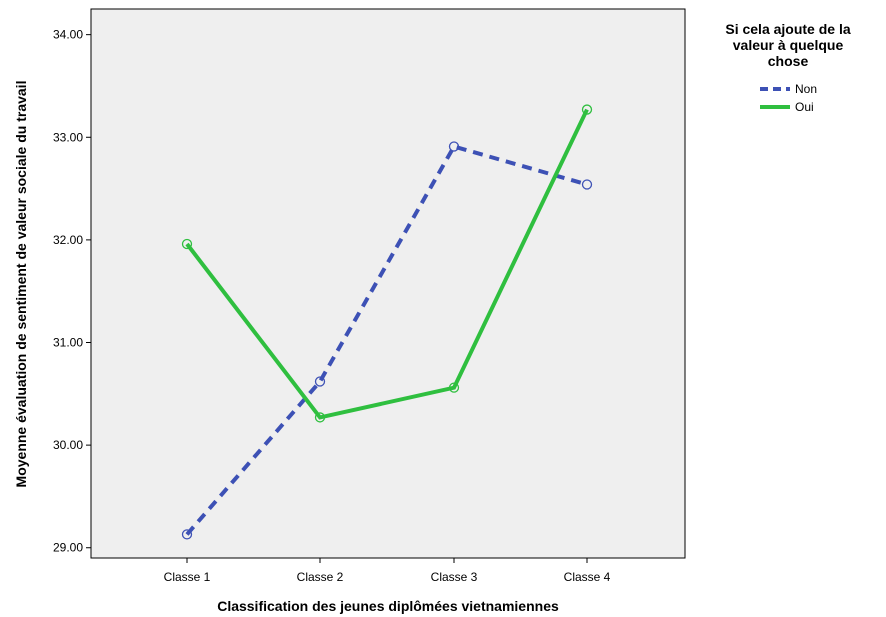  What do you see at coordinates (788, 61) in the screenshot?
I see `legend-title-line-3: chose` at bounding box center [788, 61].